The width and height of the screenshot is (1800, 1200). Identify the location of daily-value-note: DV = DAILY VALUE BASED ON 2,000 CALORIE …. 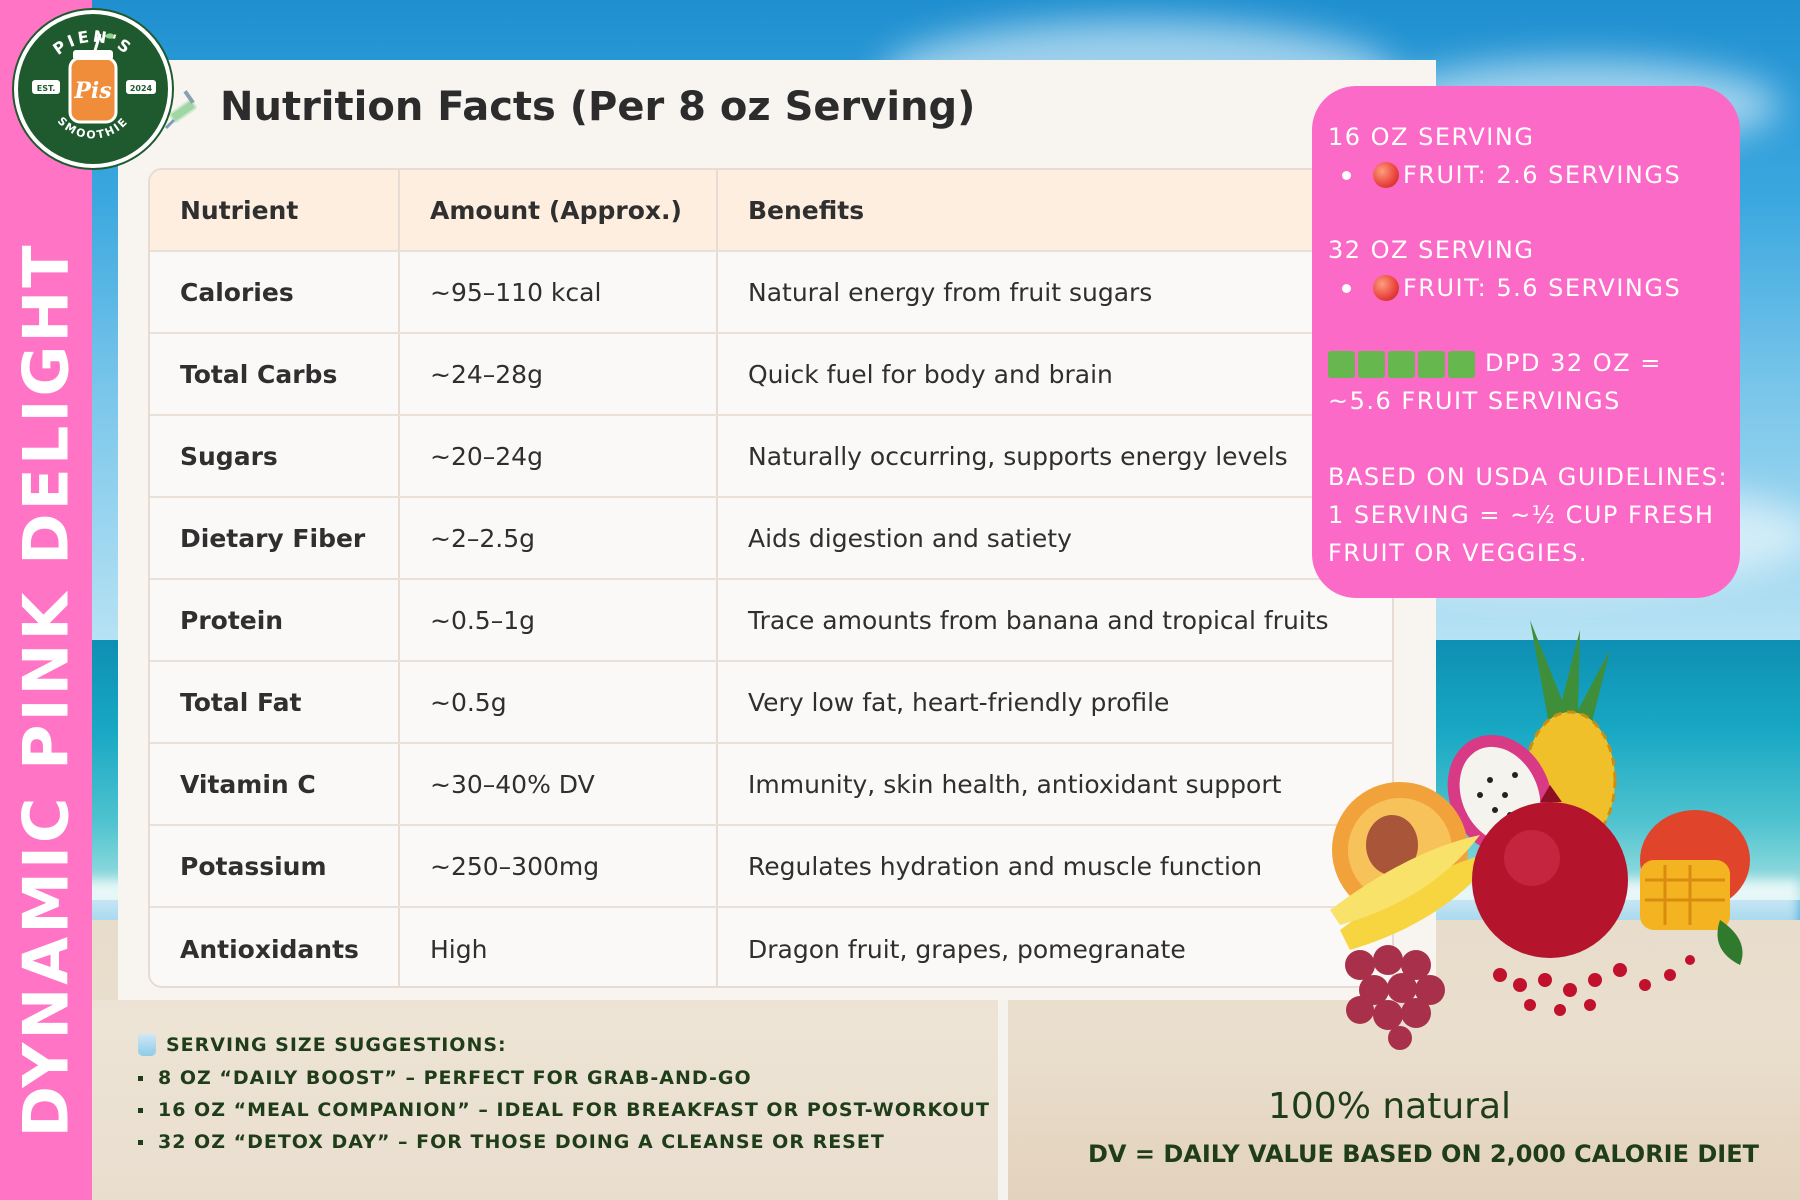
(1423, 1154).